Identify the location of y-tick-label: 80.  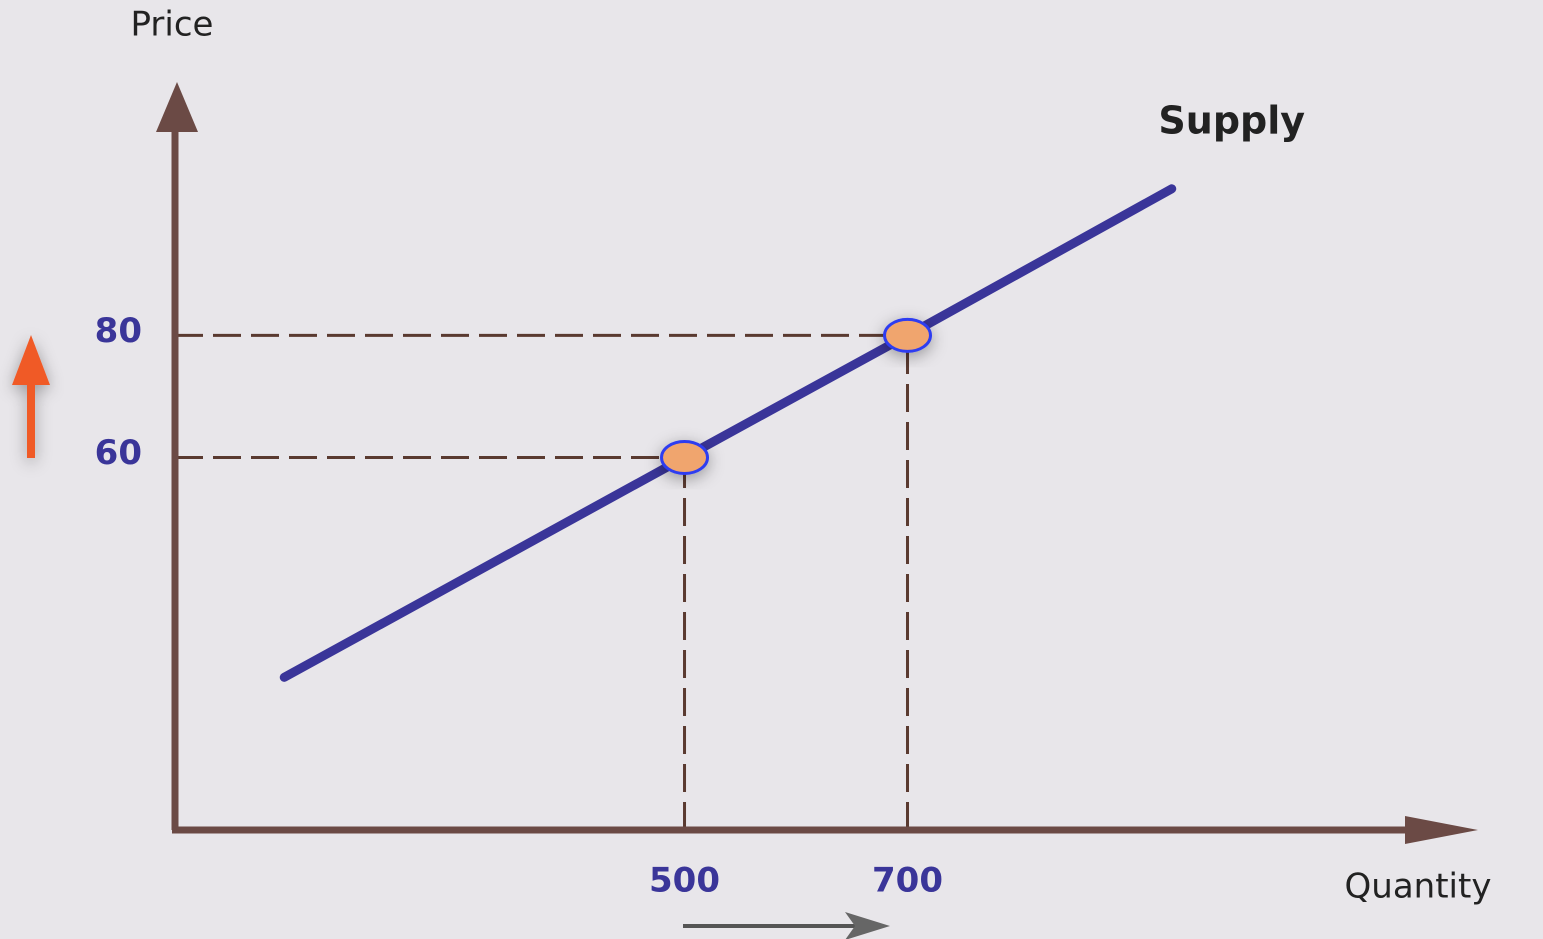
(118, 331).